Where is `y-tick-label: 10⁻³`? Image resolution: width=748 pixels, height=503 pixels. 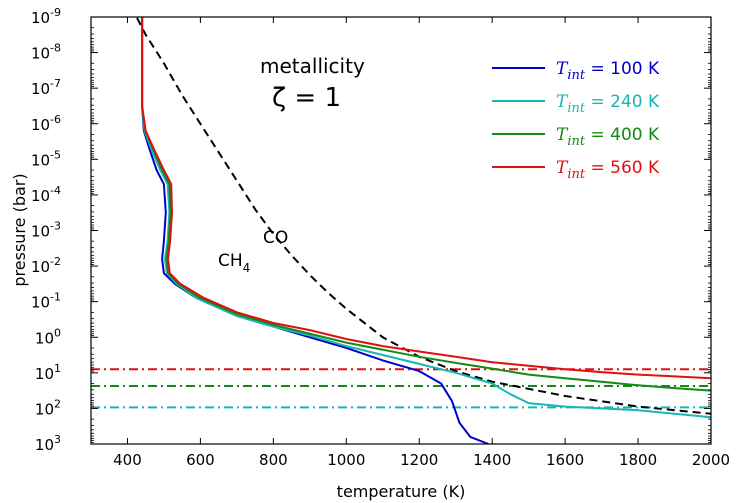 y-tick-label: 10⁻³ is located at coordinates (46, 230).